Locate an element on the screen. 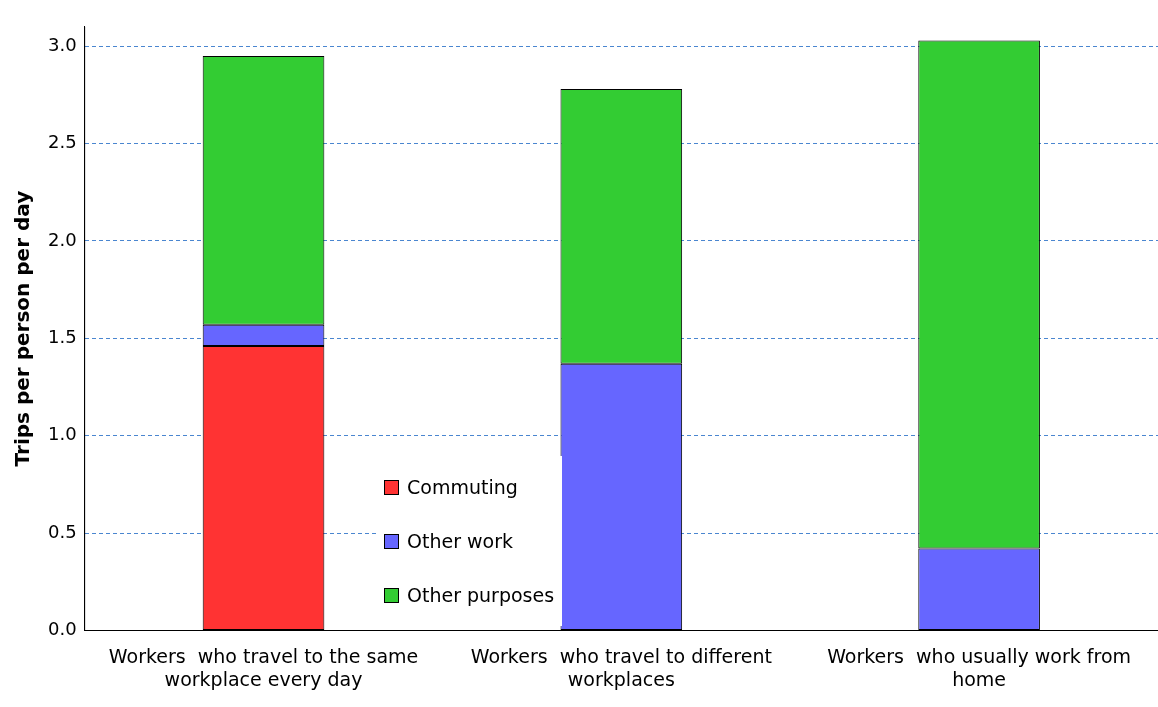 This screenshot has width=1158, height=707. y-tick-label: 1.5 is located at coordinates (62, 337).